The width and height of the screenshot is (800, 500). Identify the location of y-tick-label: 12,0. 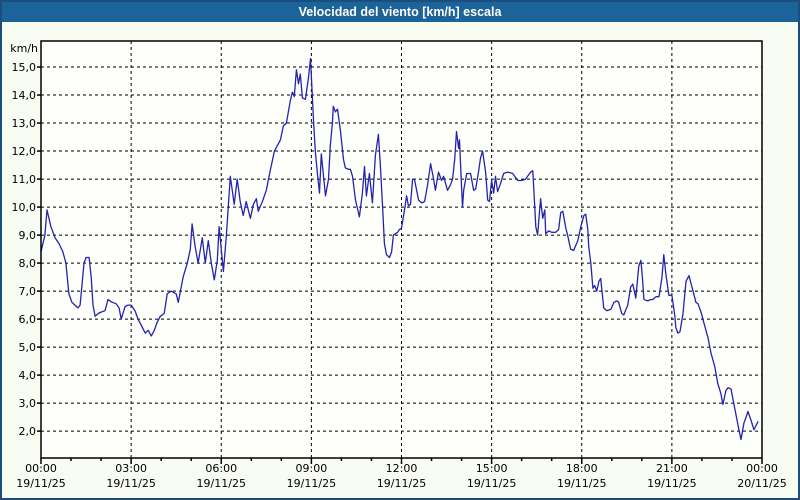
(24, 151).